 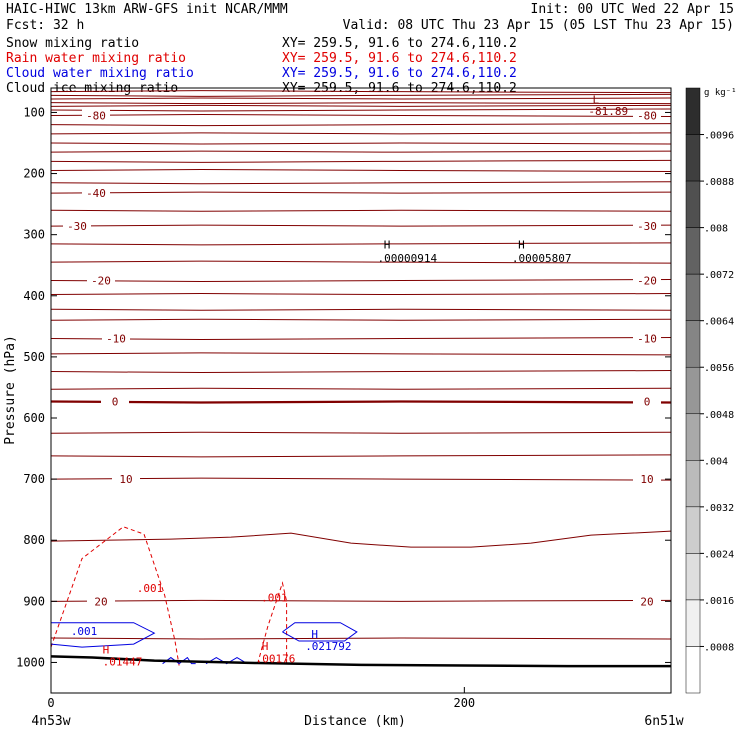 What do you see at coordinates (716, 461) in the screenshot?
I see `colorbar-label: .004` at bounding box center [716, 461].